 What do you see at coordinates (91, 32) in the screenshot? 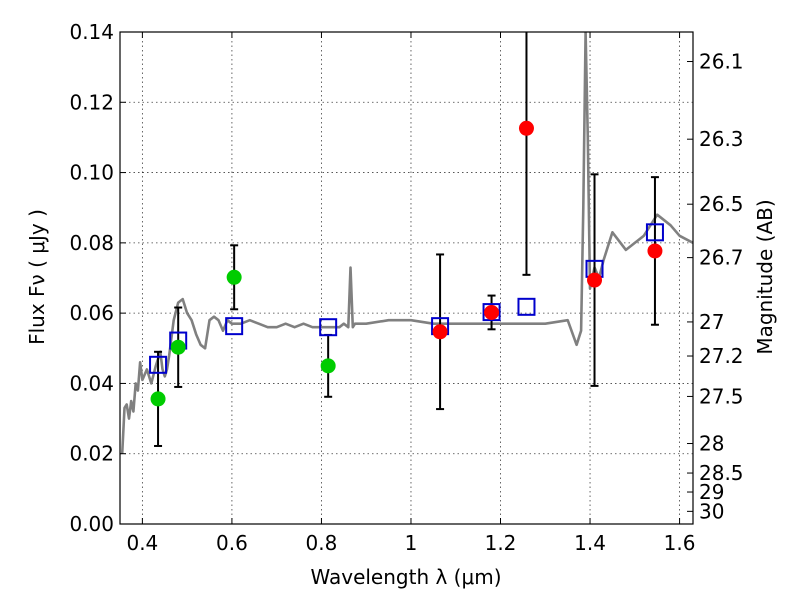
I see `y-tick-label: 0.14` at bounding box center [91, 32].